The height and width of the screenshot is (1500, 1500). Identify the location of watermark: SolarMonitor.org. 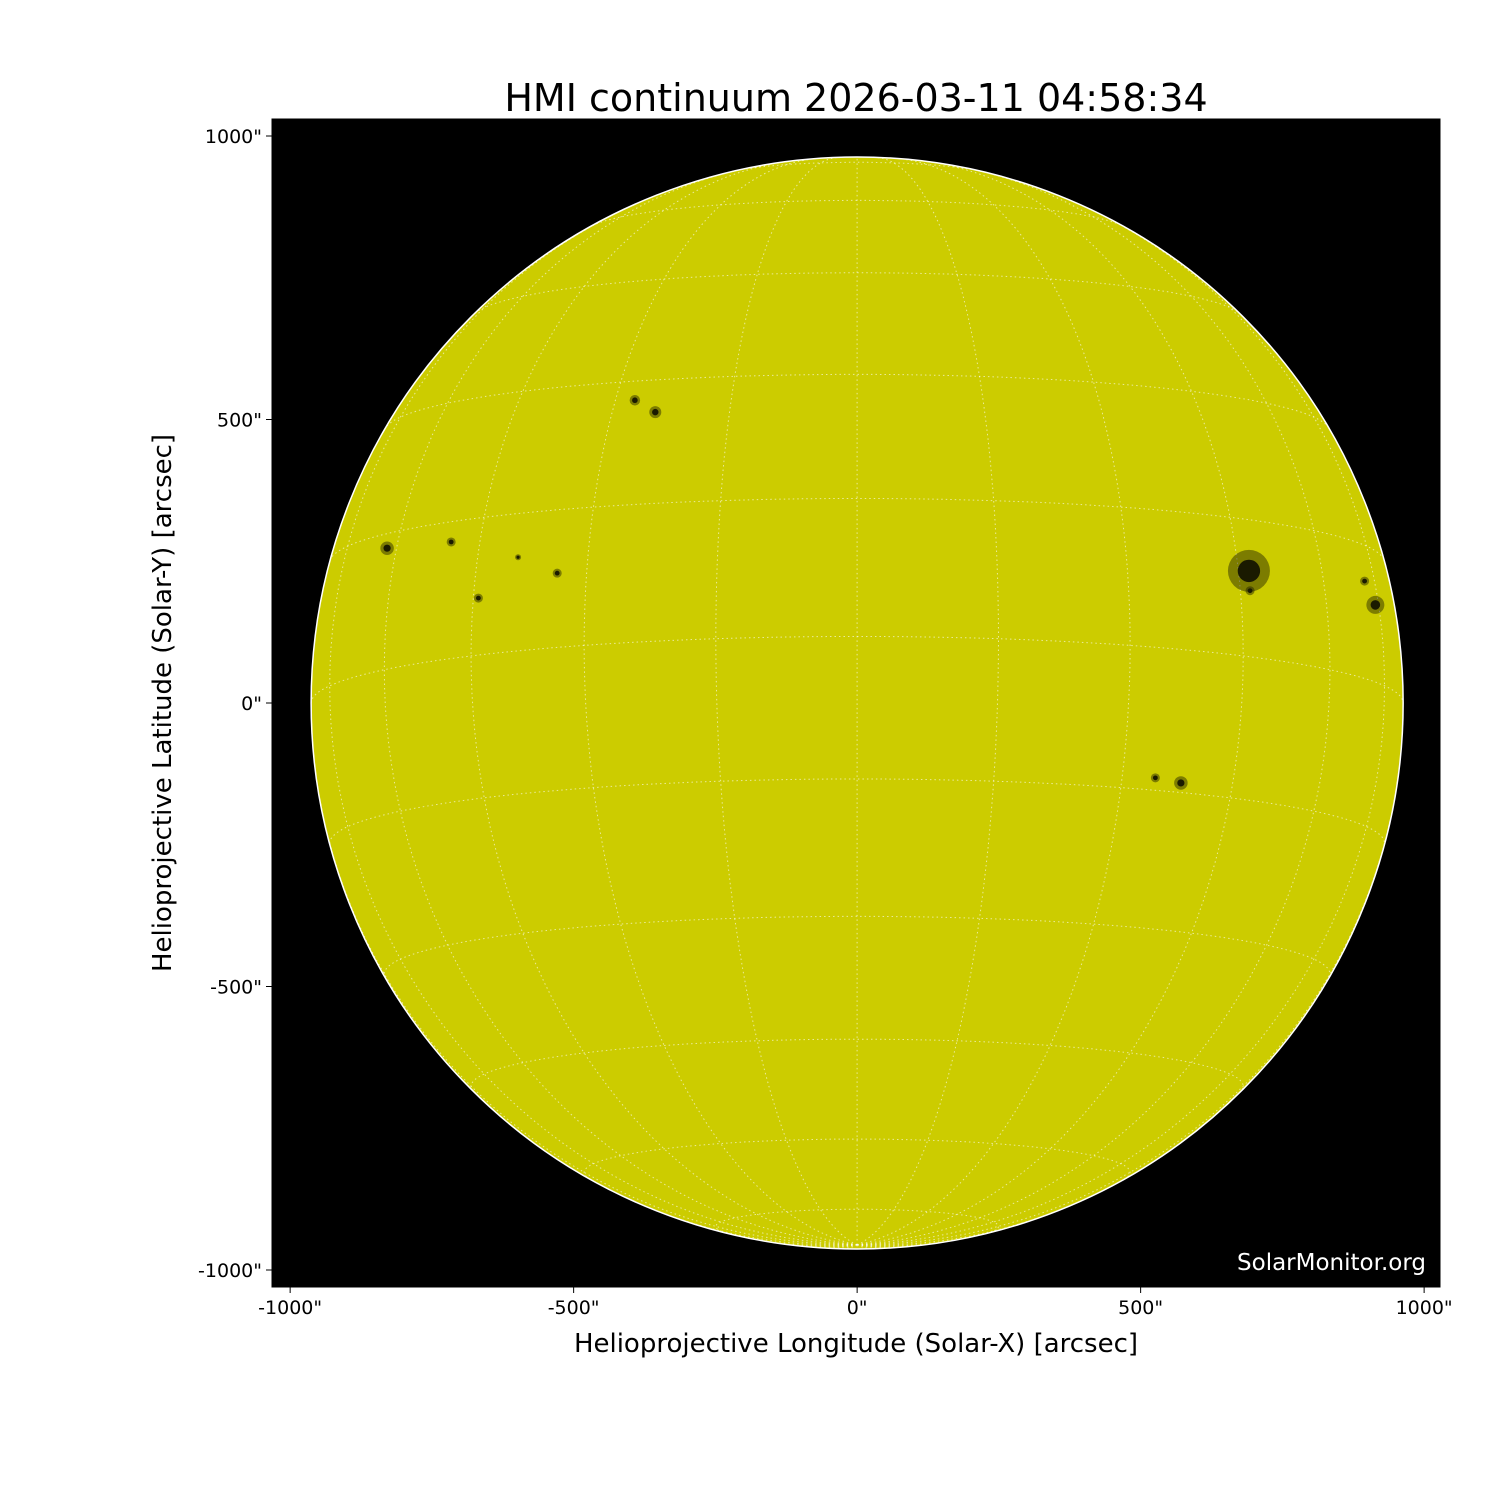
(1331, 1263).